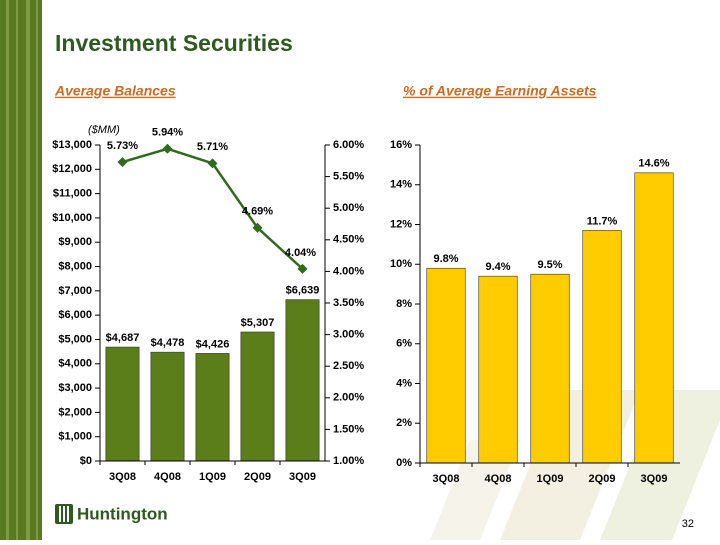 Image resolution: width=720 pixels, height=545 pixels. What do you see at coordinates (348, 303) in the screenshot?
I see `y2-tick-label: 3.50%` at bounding box center [348, 303].